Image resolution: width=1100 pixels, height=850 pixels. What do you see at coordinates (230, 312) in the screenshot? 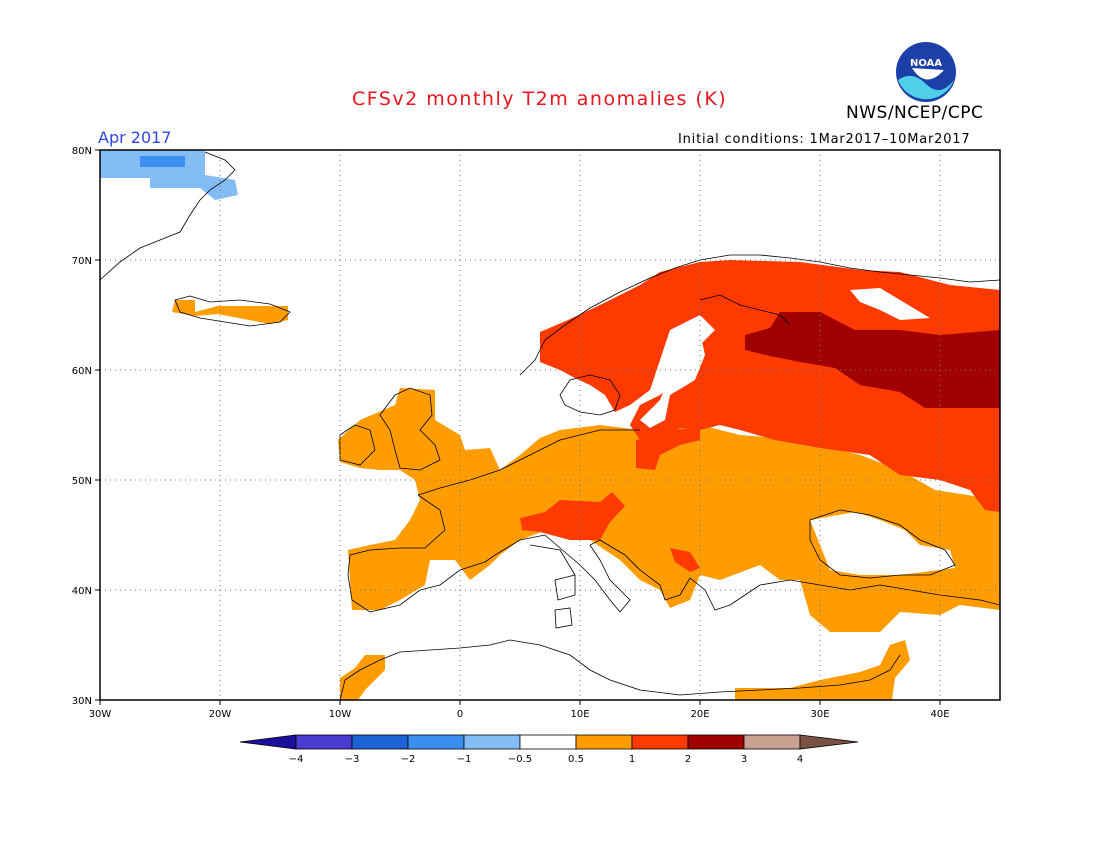
I see `iceland-warm-anomaly` at bounding box center [230, 312].